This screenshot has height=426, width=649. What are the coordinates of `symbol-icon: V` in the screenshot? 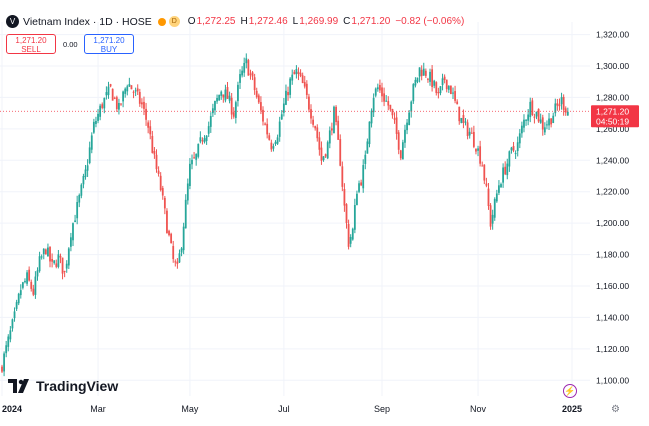 It's located at (12, 21).